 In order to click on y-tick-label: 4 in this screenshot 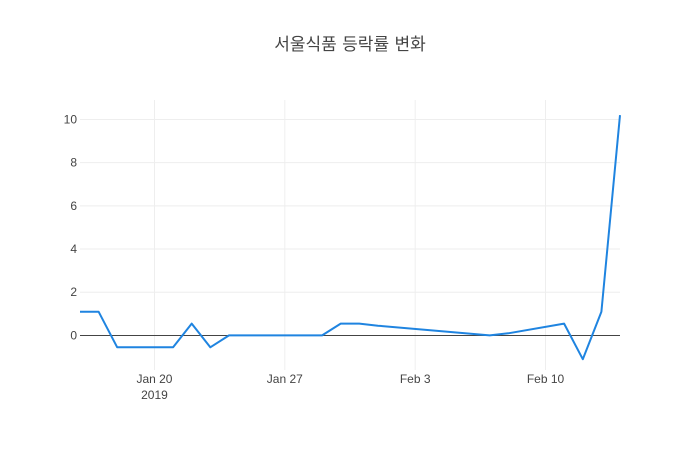, I will do `click(73, 249)`.